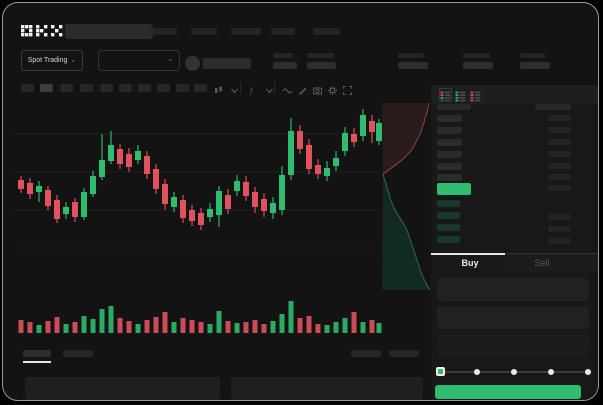  What do you see at coordinates (37, 362) in the screenshot?
I see `bottom-tab-active-indicator` at bounding box center [37, 362].